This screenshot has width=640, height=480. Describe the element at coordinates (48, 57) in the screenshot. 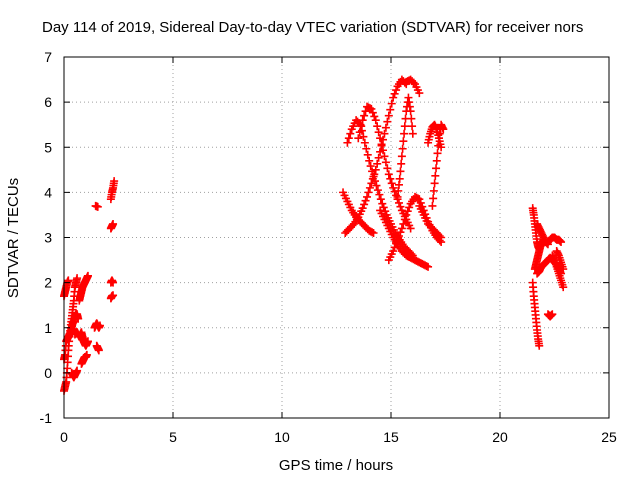

I see `y-tick-label: 7` at that location.